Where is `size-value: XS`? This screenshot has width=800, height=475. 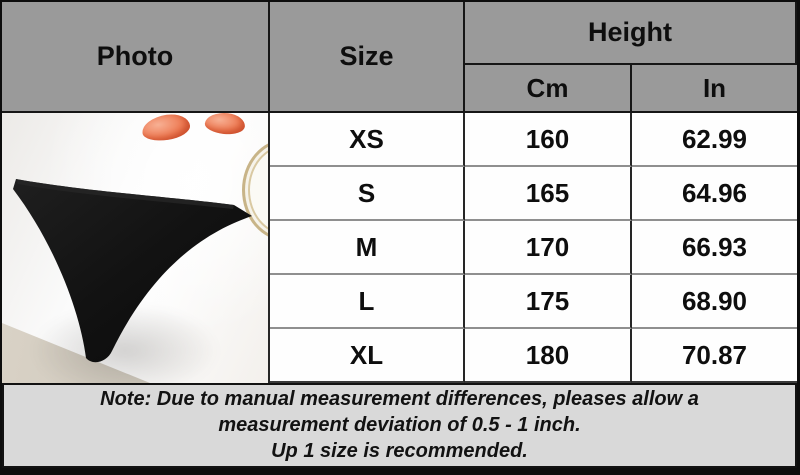
size-value: XS is located at coordinates (367, 140).